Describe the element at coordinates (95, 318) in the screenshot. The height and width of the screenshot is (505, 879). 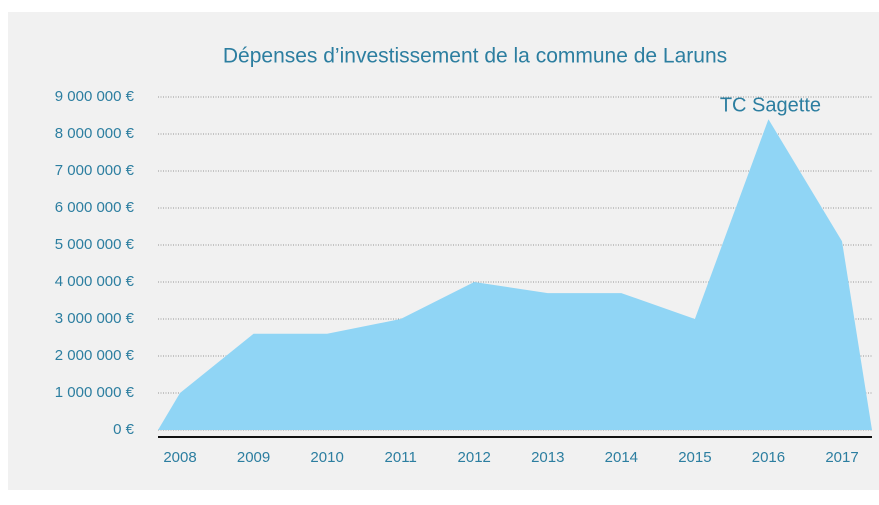
I see `y-tick-label: 3 000 000 €` at that location.